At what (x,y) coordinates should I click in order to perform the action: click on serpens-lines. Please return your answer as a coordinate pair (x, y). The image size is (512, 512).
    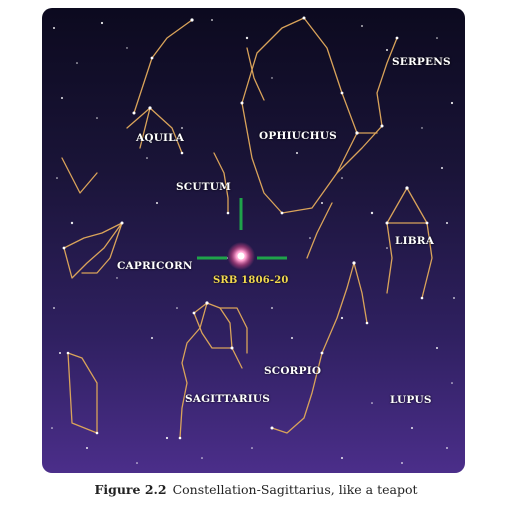
    Looking at the image, I should click on (387, 82).